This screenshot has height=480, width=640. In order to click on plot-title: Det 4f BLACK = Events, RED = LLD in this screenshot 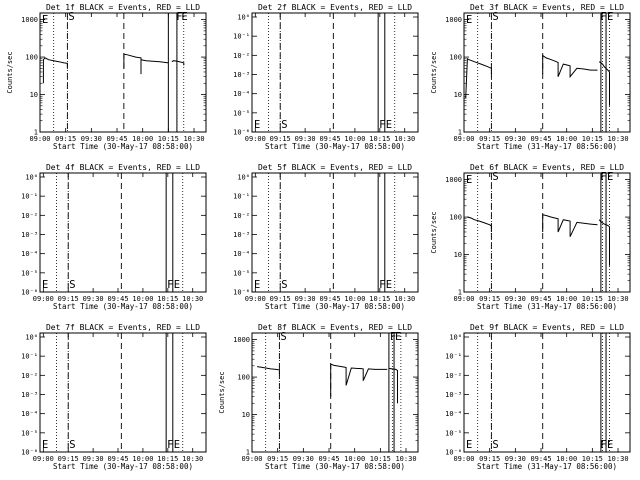, I will do `click(123, 167)`.